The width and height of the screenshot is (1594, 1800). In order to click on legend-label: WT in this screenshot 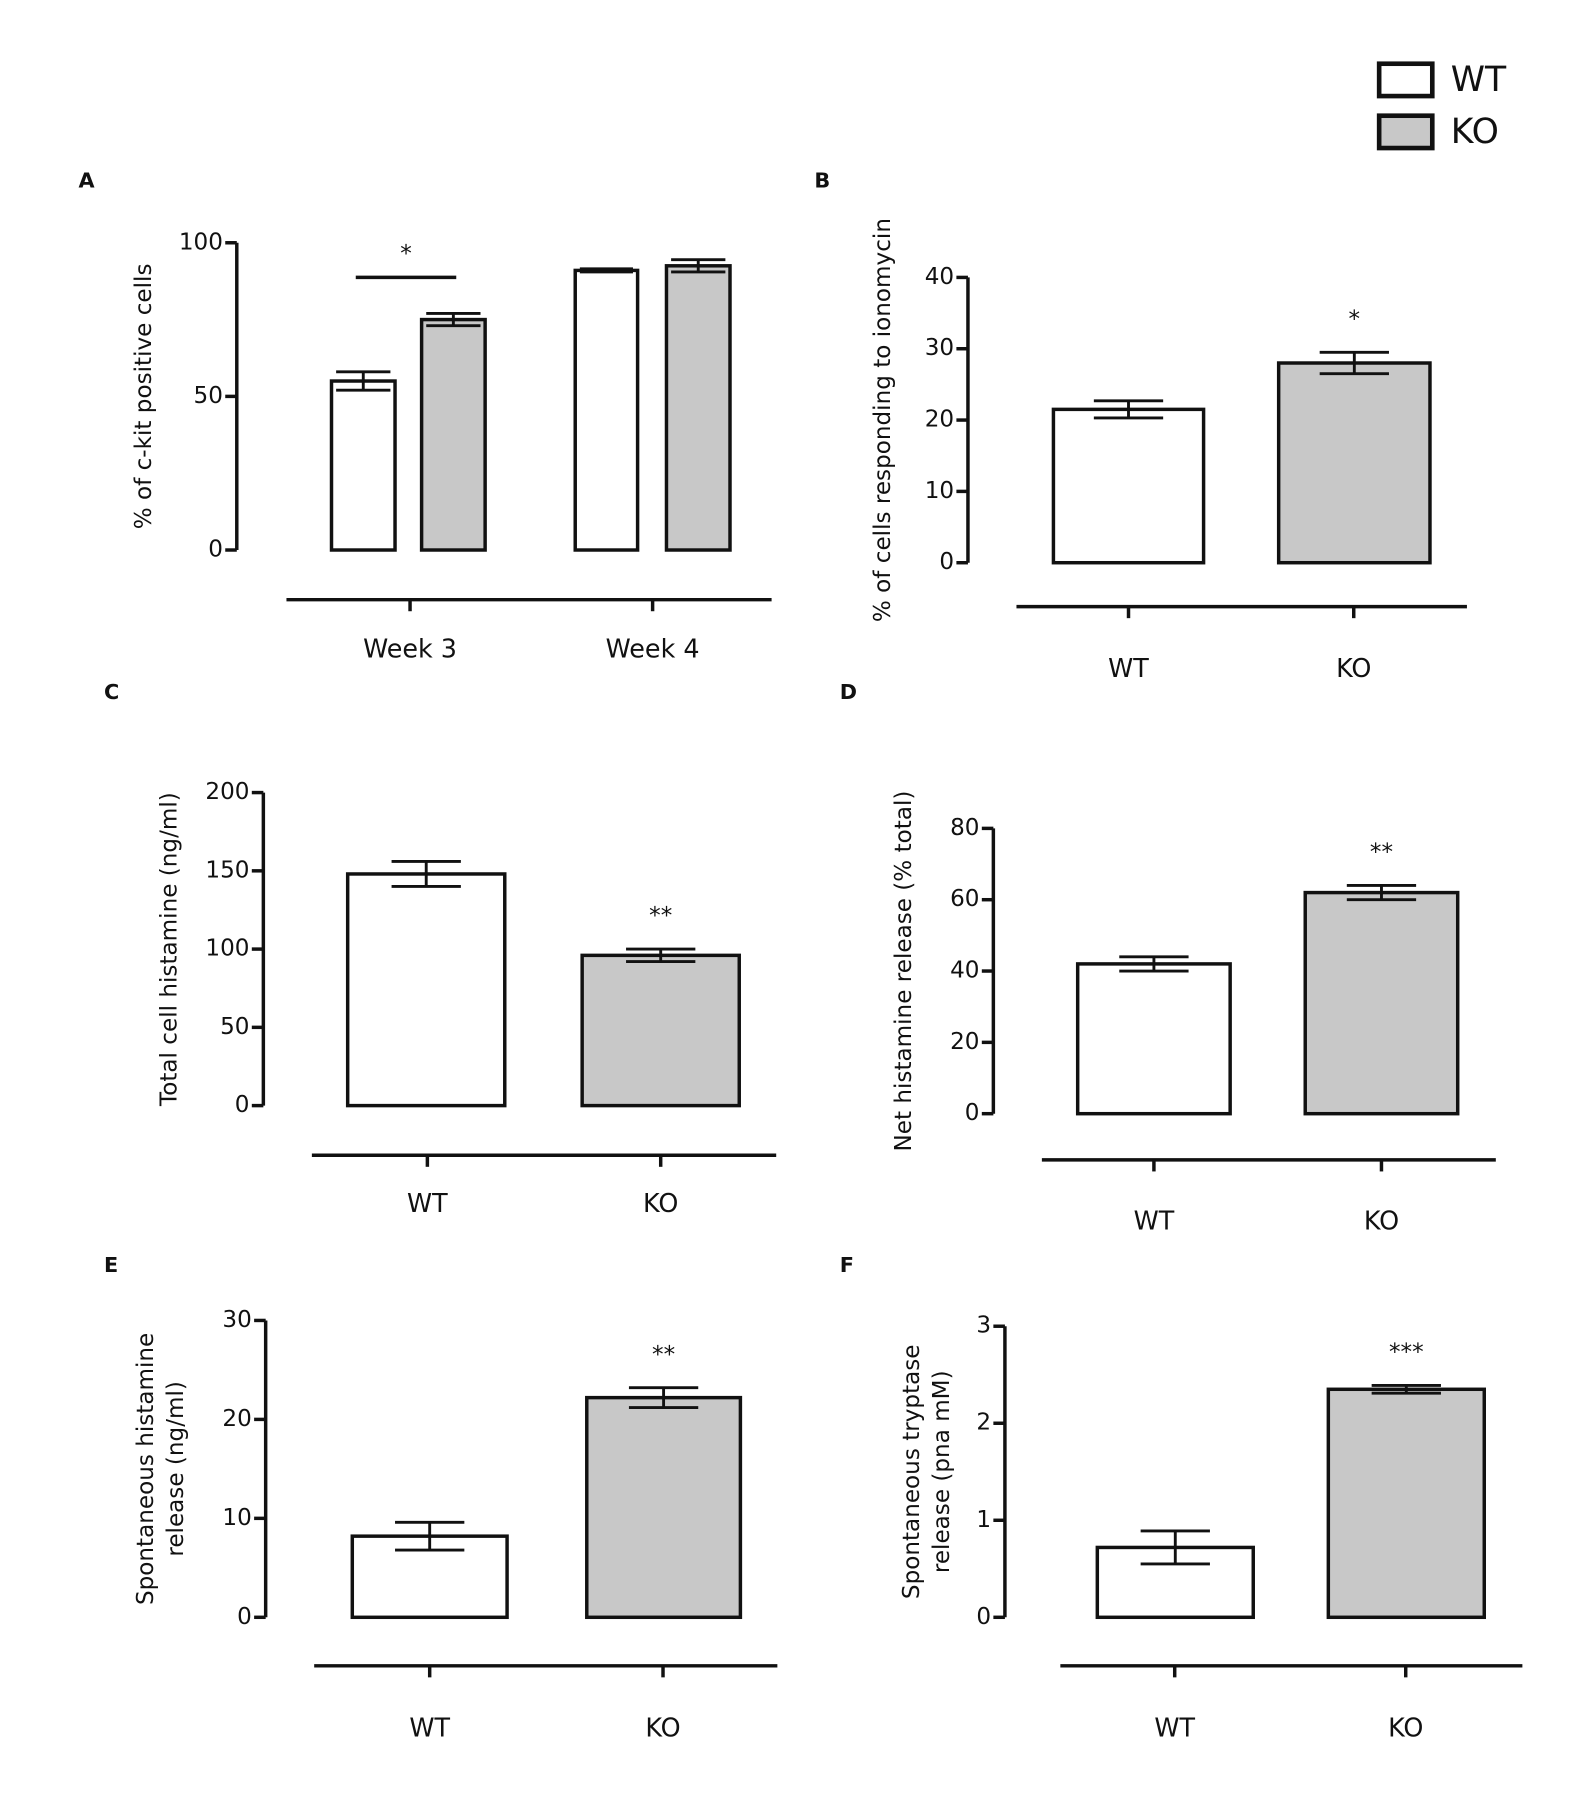, I will do `click(1479, 80)`.